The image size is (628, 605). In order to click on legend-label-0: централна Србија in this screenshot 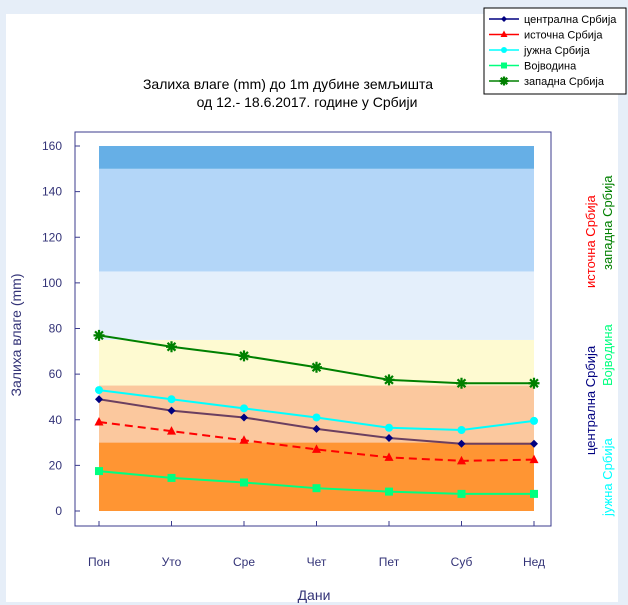, I will do `click(570, 20)`.